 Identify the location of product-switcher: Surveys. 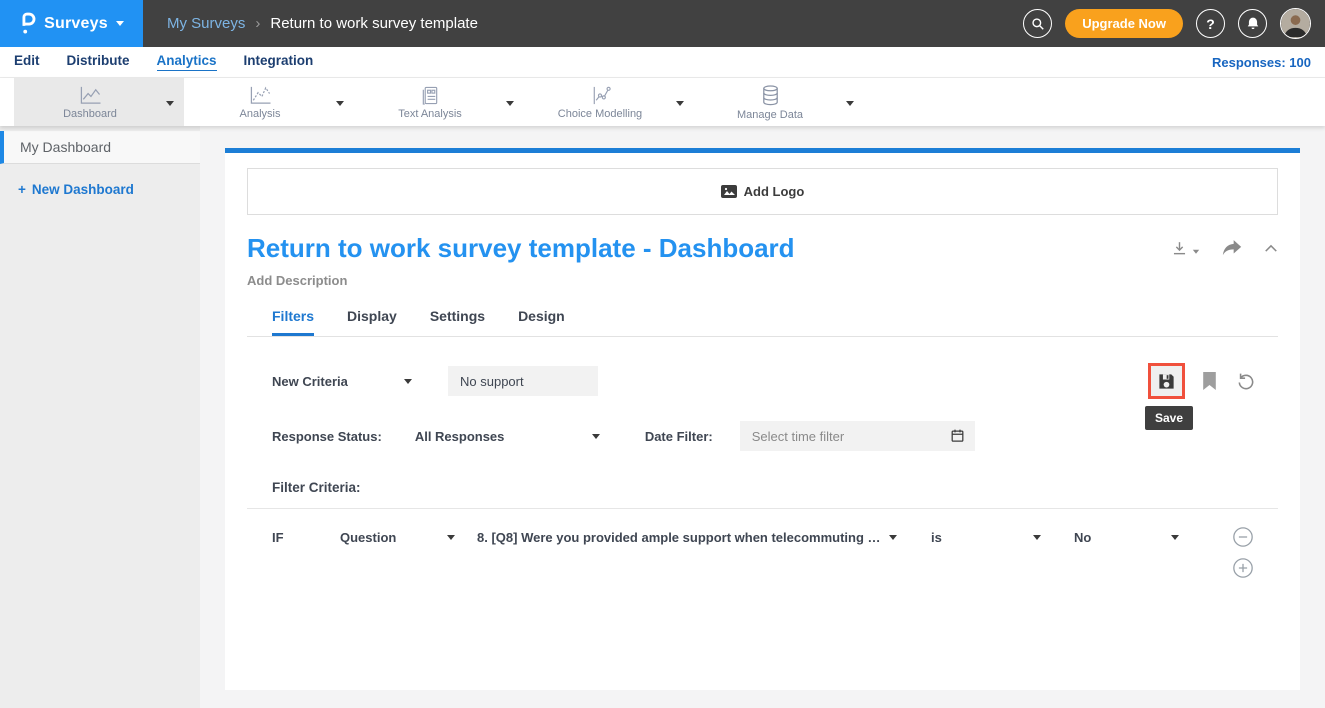
(71, 23).